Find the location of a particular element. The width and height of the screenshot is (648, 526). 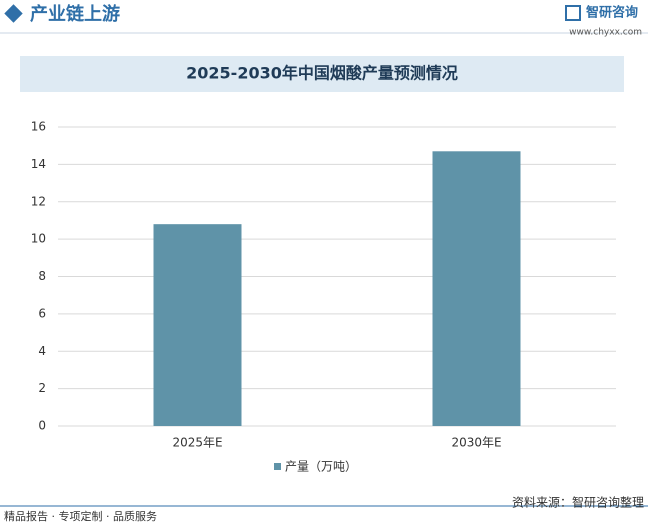

y-tick-label: 8 is located at coordinates (42, 276).